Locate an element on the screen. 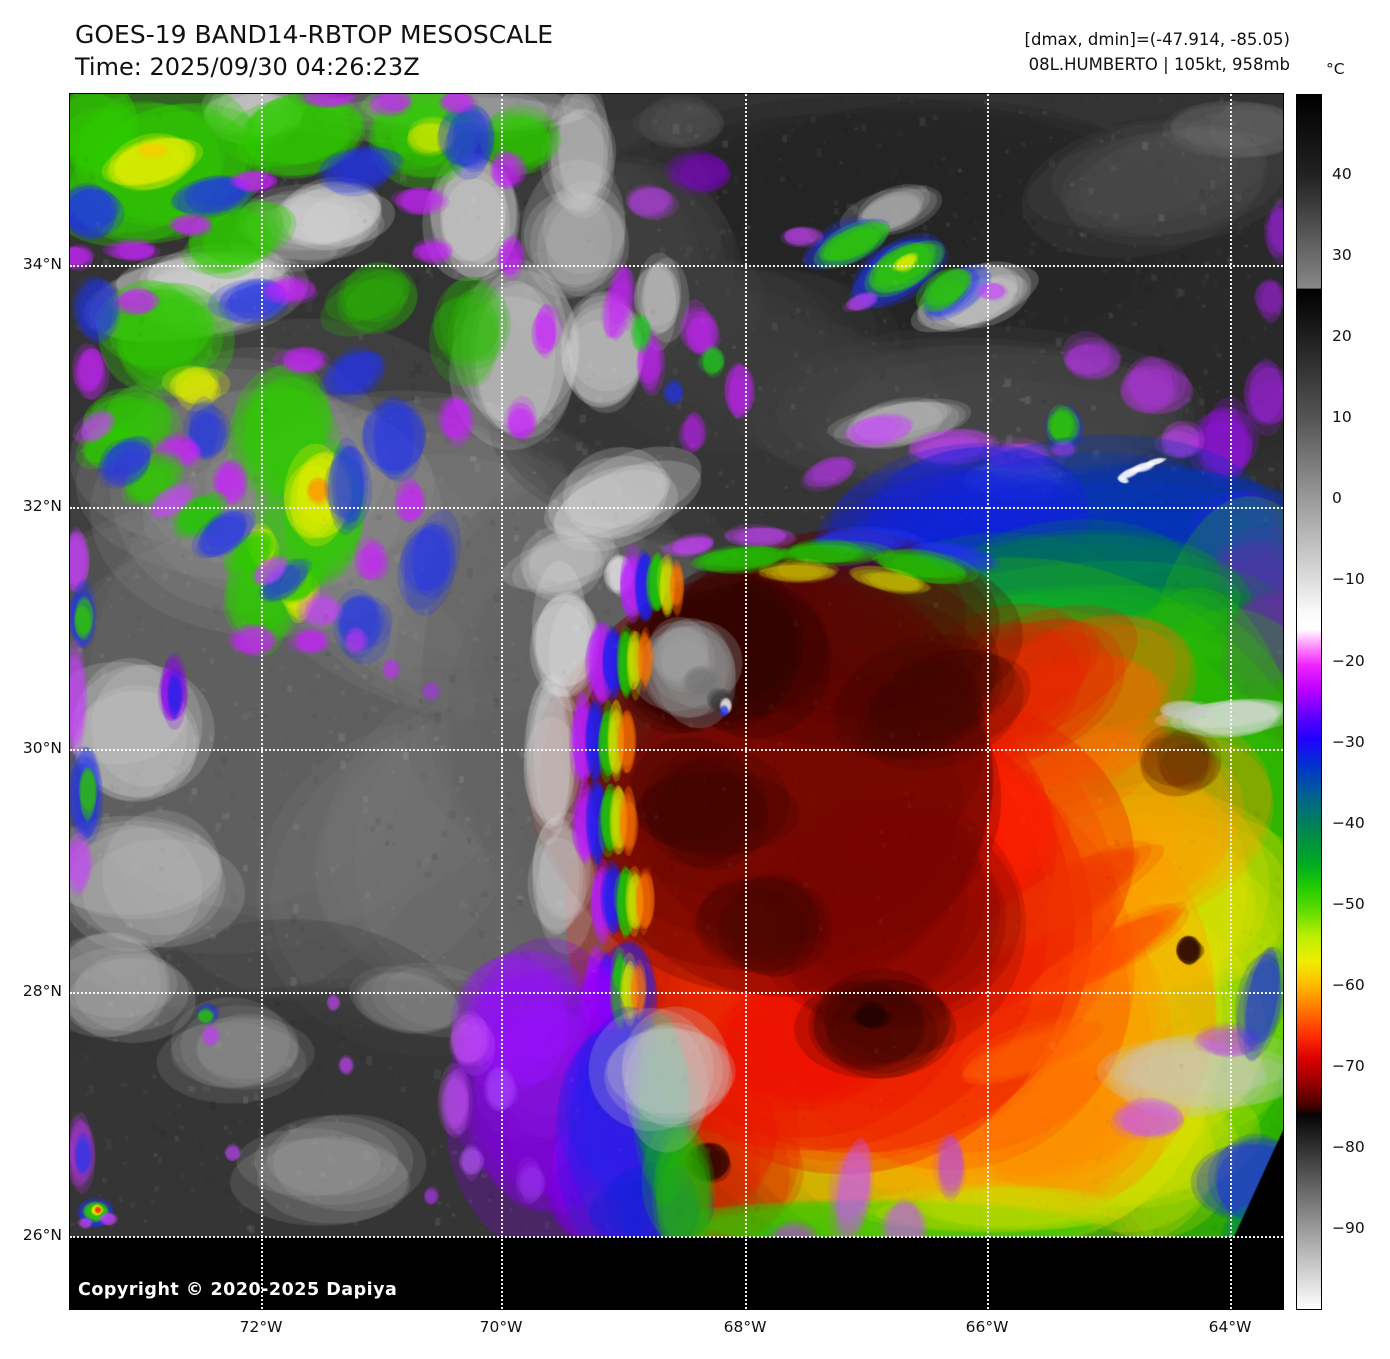  lon-tick-label: 66°W is located at coordinates (987, 1327).